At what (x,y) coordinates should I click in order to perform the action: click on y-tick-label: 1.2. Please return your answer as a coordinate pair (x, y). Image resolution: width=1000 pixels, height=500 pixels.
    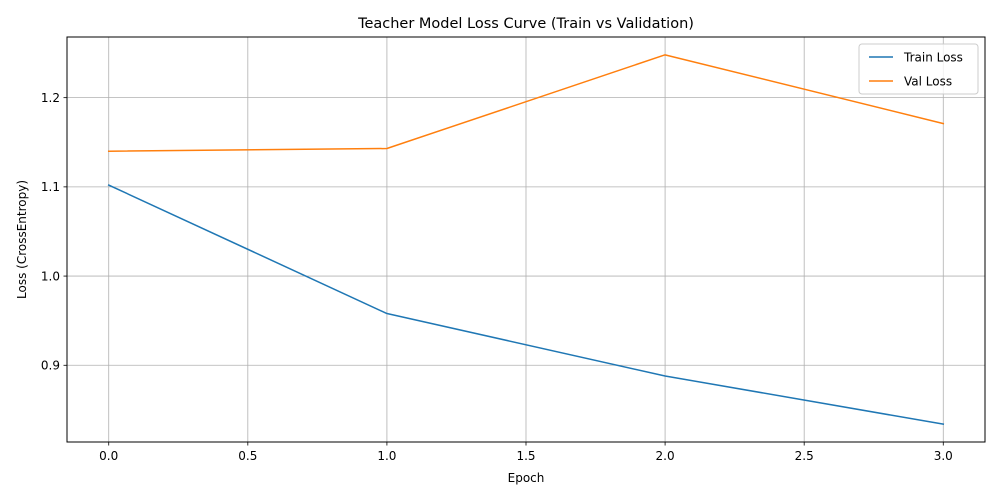
    Looking at the image, I should click on (50, 98).